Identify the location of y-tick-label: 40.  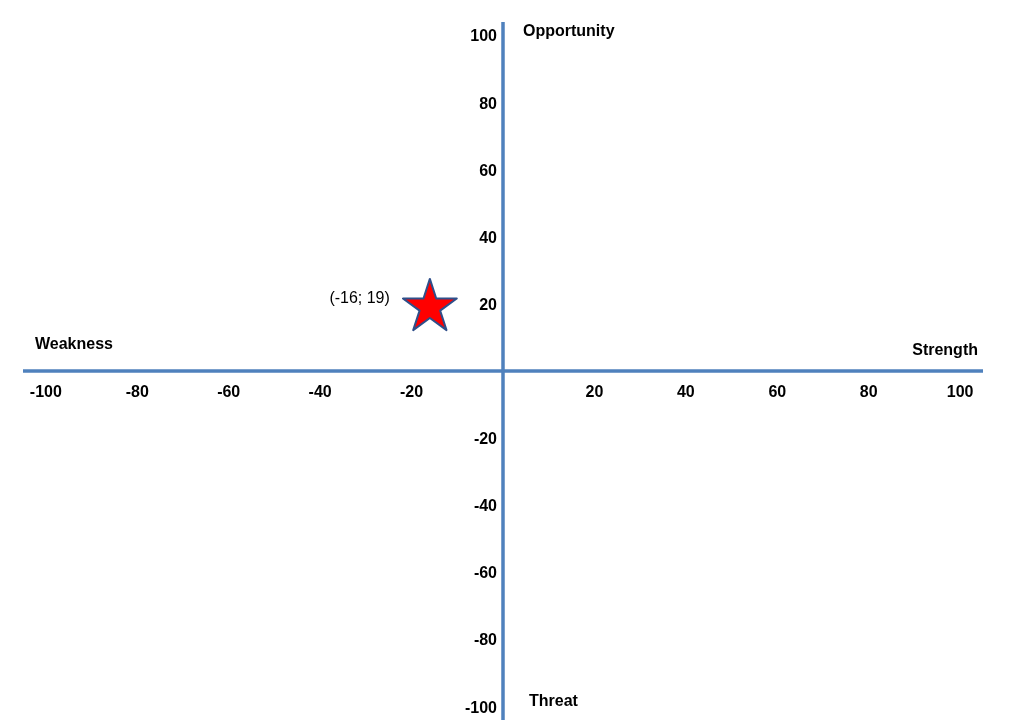
(488, 237).